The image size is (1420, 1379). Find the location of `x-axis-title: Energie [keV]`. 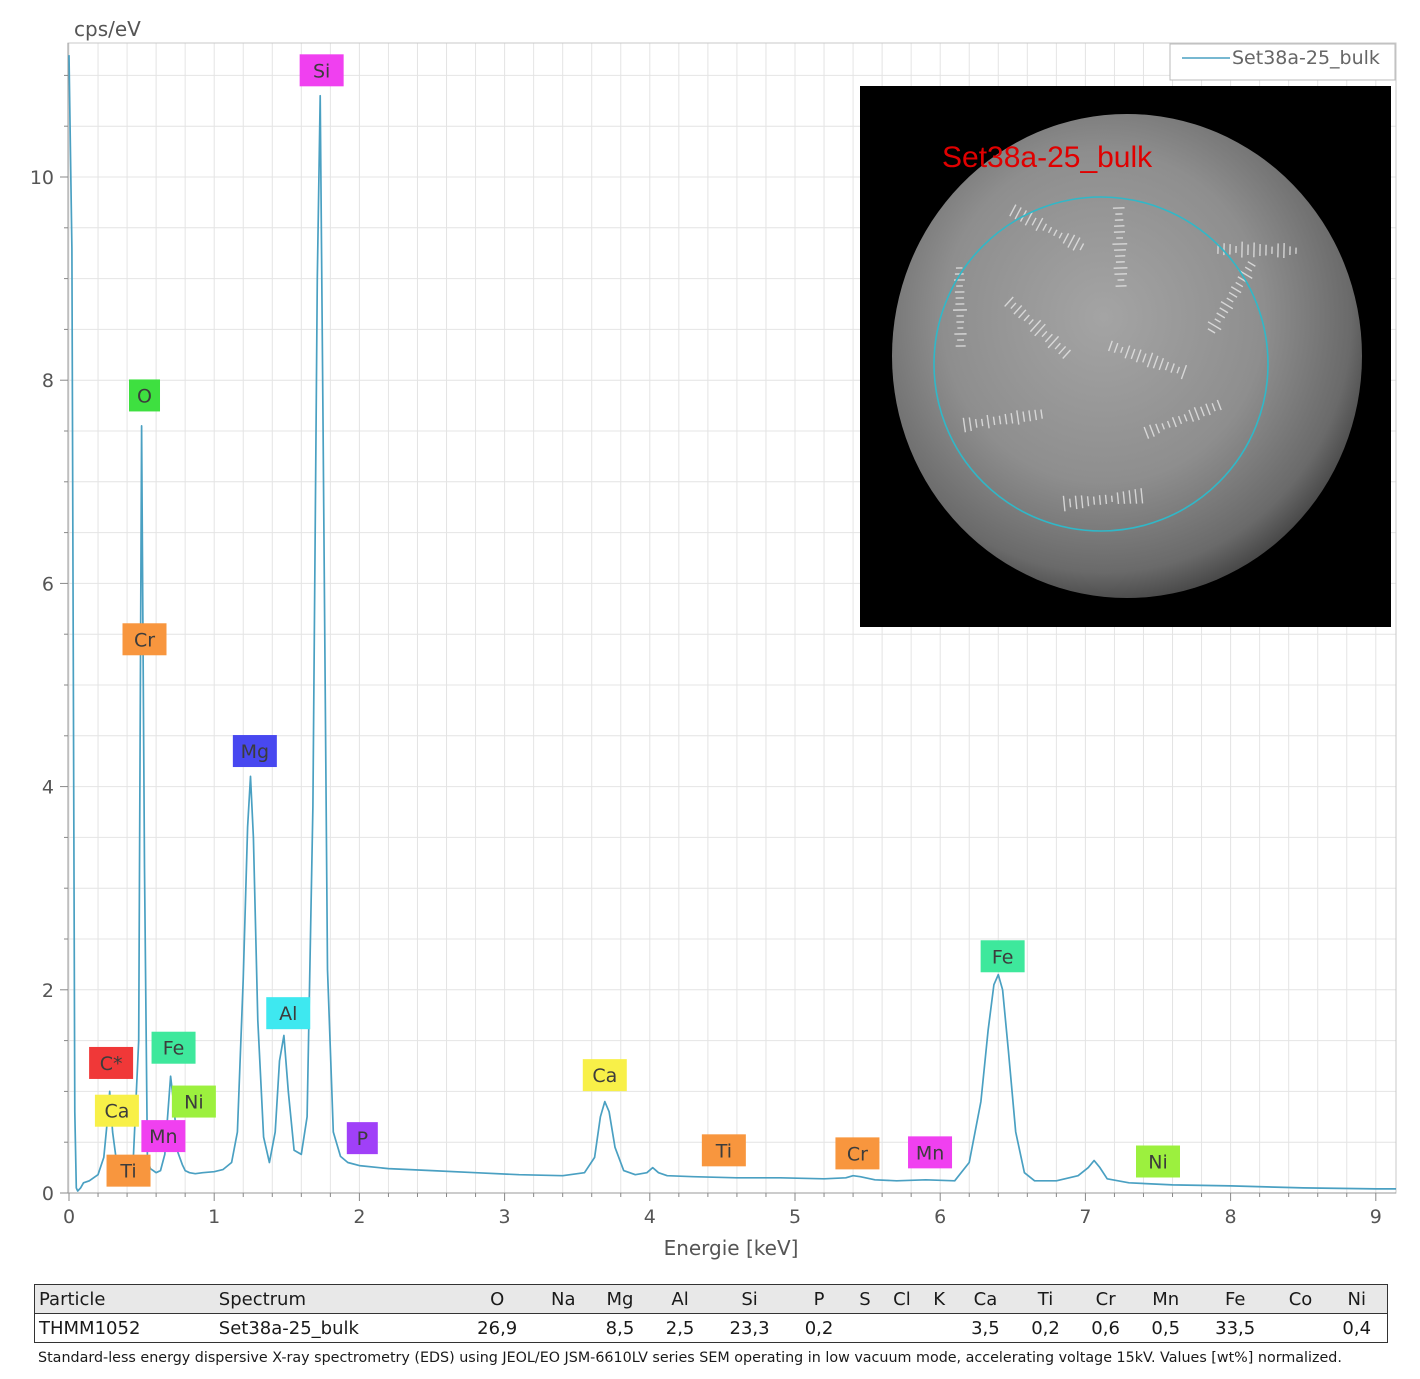

x-axis-title: Energie [keV] is located at coordinates (731, 1248).